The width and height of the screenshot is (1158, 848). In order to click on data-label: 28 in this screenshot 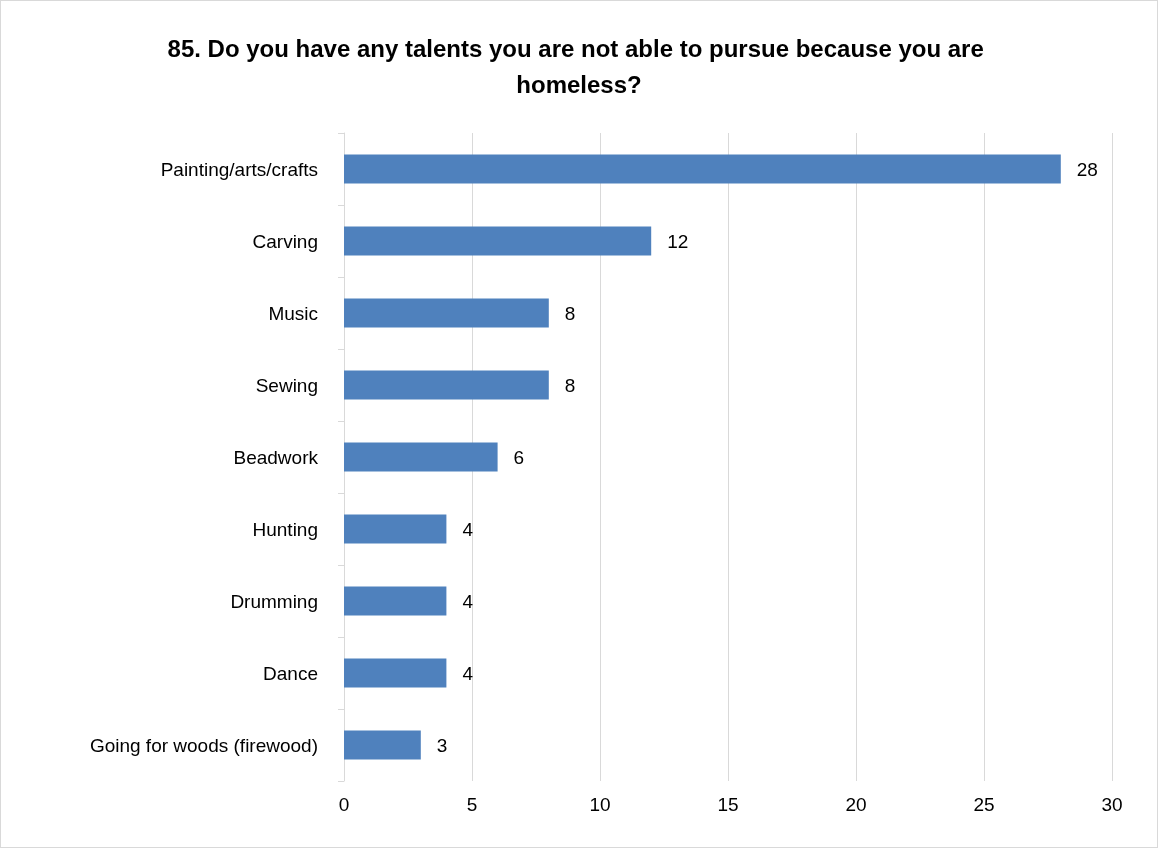, I will do `click(1087, 169)`.